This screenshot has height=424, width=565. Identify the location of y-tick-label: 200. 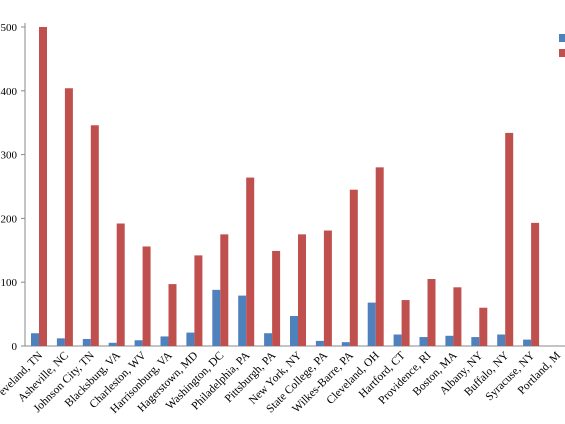
(9, 219).